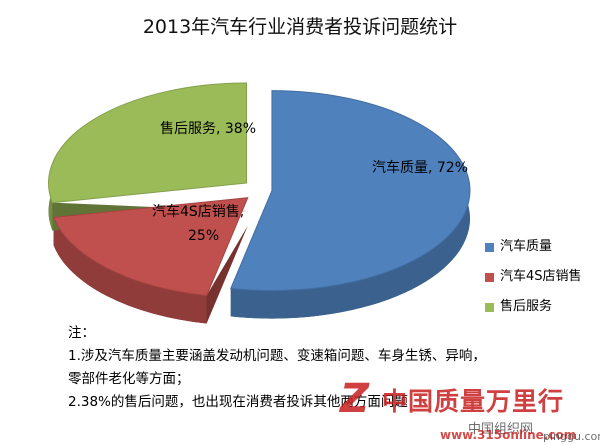 The width and height of the screenshot is (600, 445). I want to click on slice-label-quality: 汽车质量, 72%, so click(420, 167).